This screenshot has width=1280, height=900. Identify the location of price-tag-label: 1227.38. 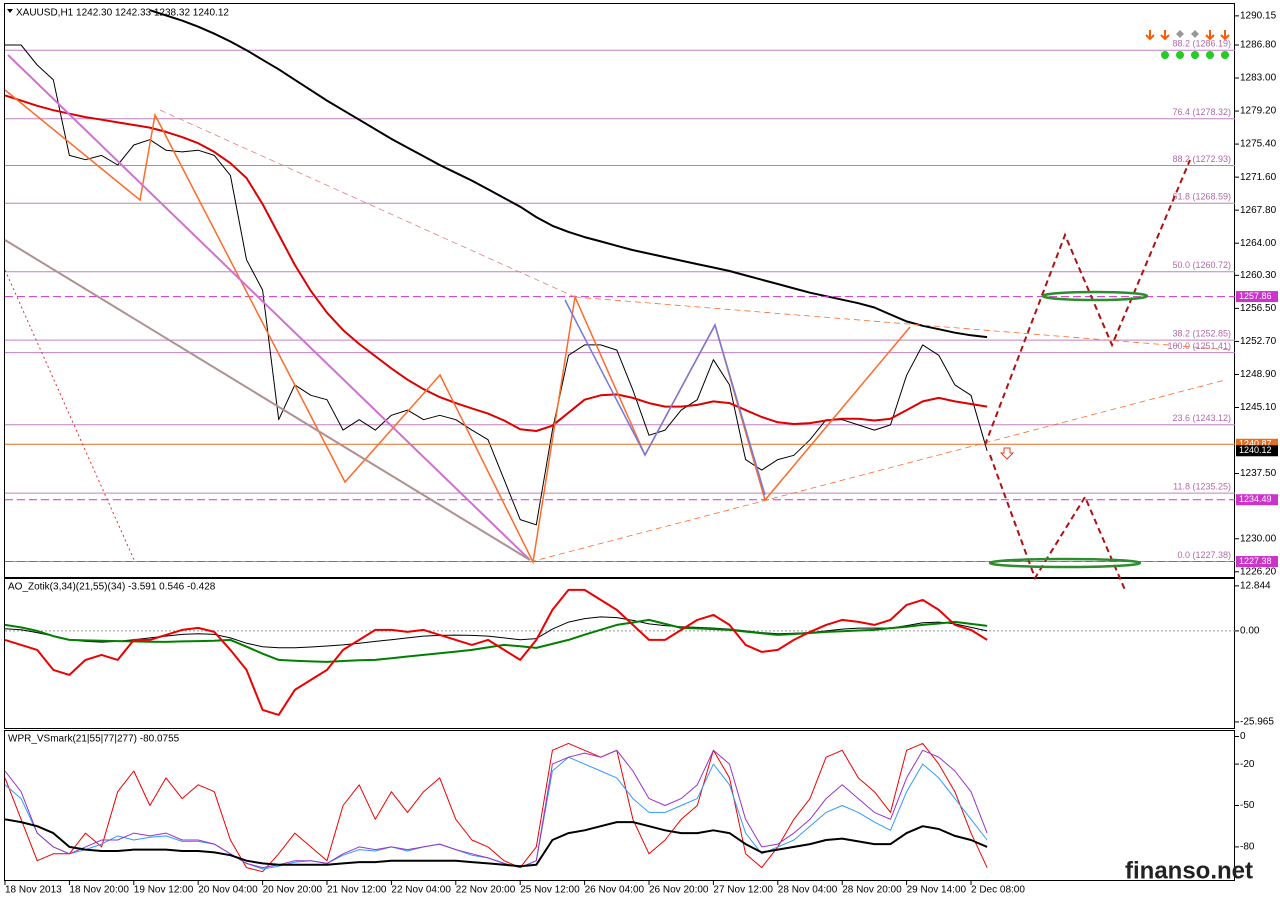
(1255, 561).